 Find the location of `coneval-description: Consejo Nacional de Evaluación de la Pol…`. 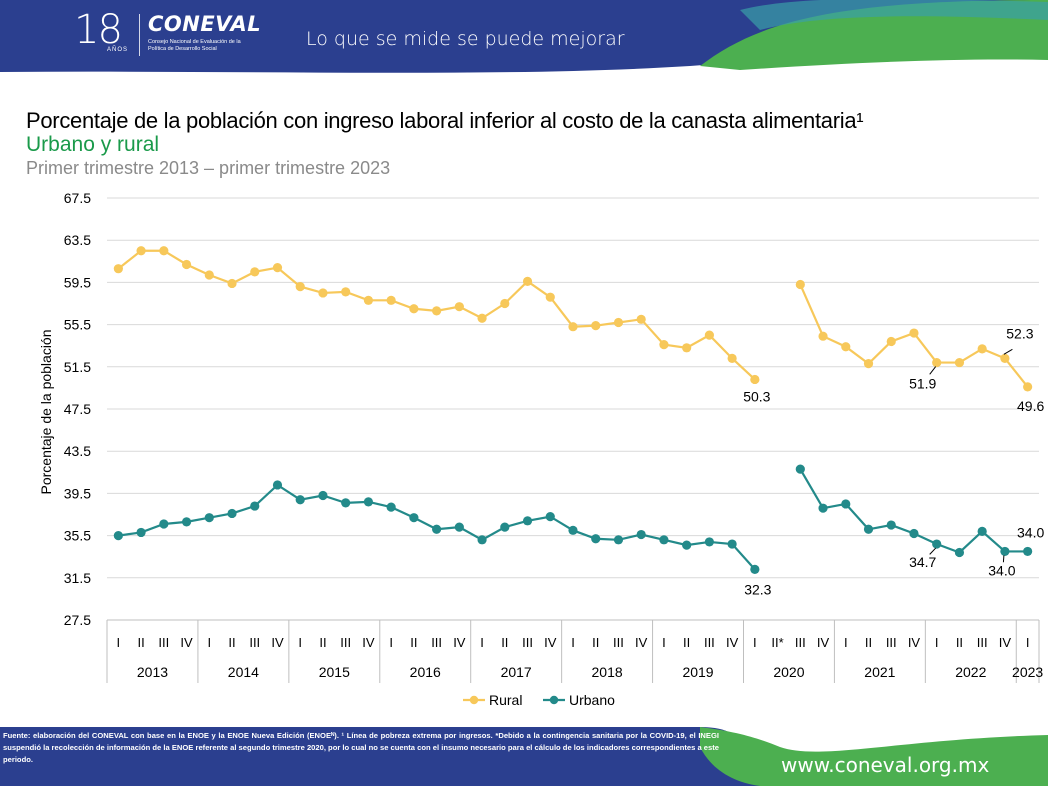

coneval-description: Consejo Nacional de Evaluación de la Pol… is located at coordinates (194, 45).